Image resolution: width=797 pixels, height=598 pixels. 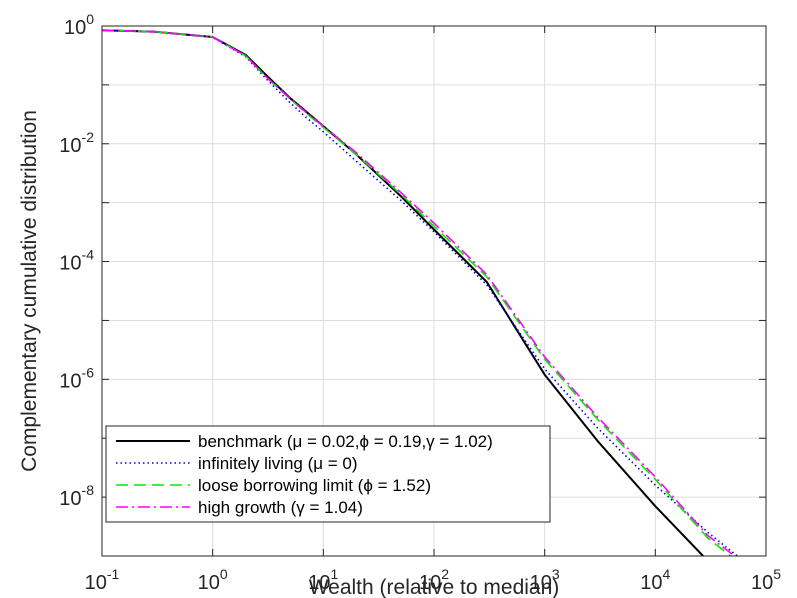 What do you see at coordinates (655, 580) in the screenshot?
I see `x-tick-label: 10⁴` at bounding box center [655, 580].